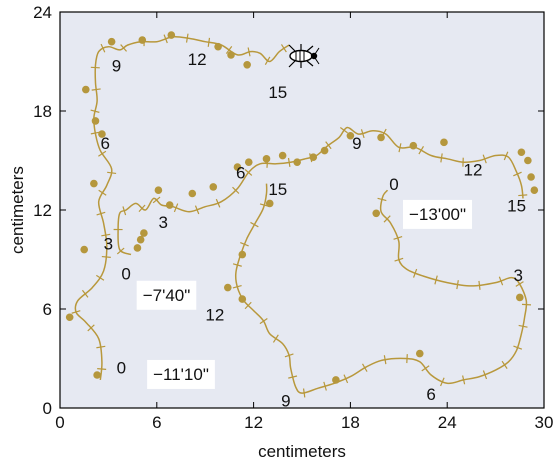 This screenshot has width=554, height=464. Describe the element at coordinates (437, 214) in the screenshot. I see `duration-annotation: −13'00"` at that location.